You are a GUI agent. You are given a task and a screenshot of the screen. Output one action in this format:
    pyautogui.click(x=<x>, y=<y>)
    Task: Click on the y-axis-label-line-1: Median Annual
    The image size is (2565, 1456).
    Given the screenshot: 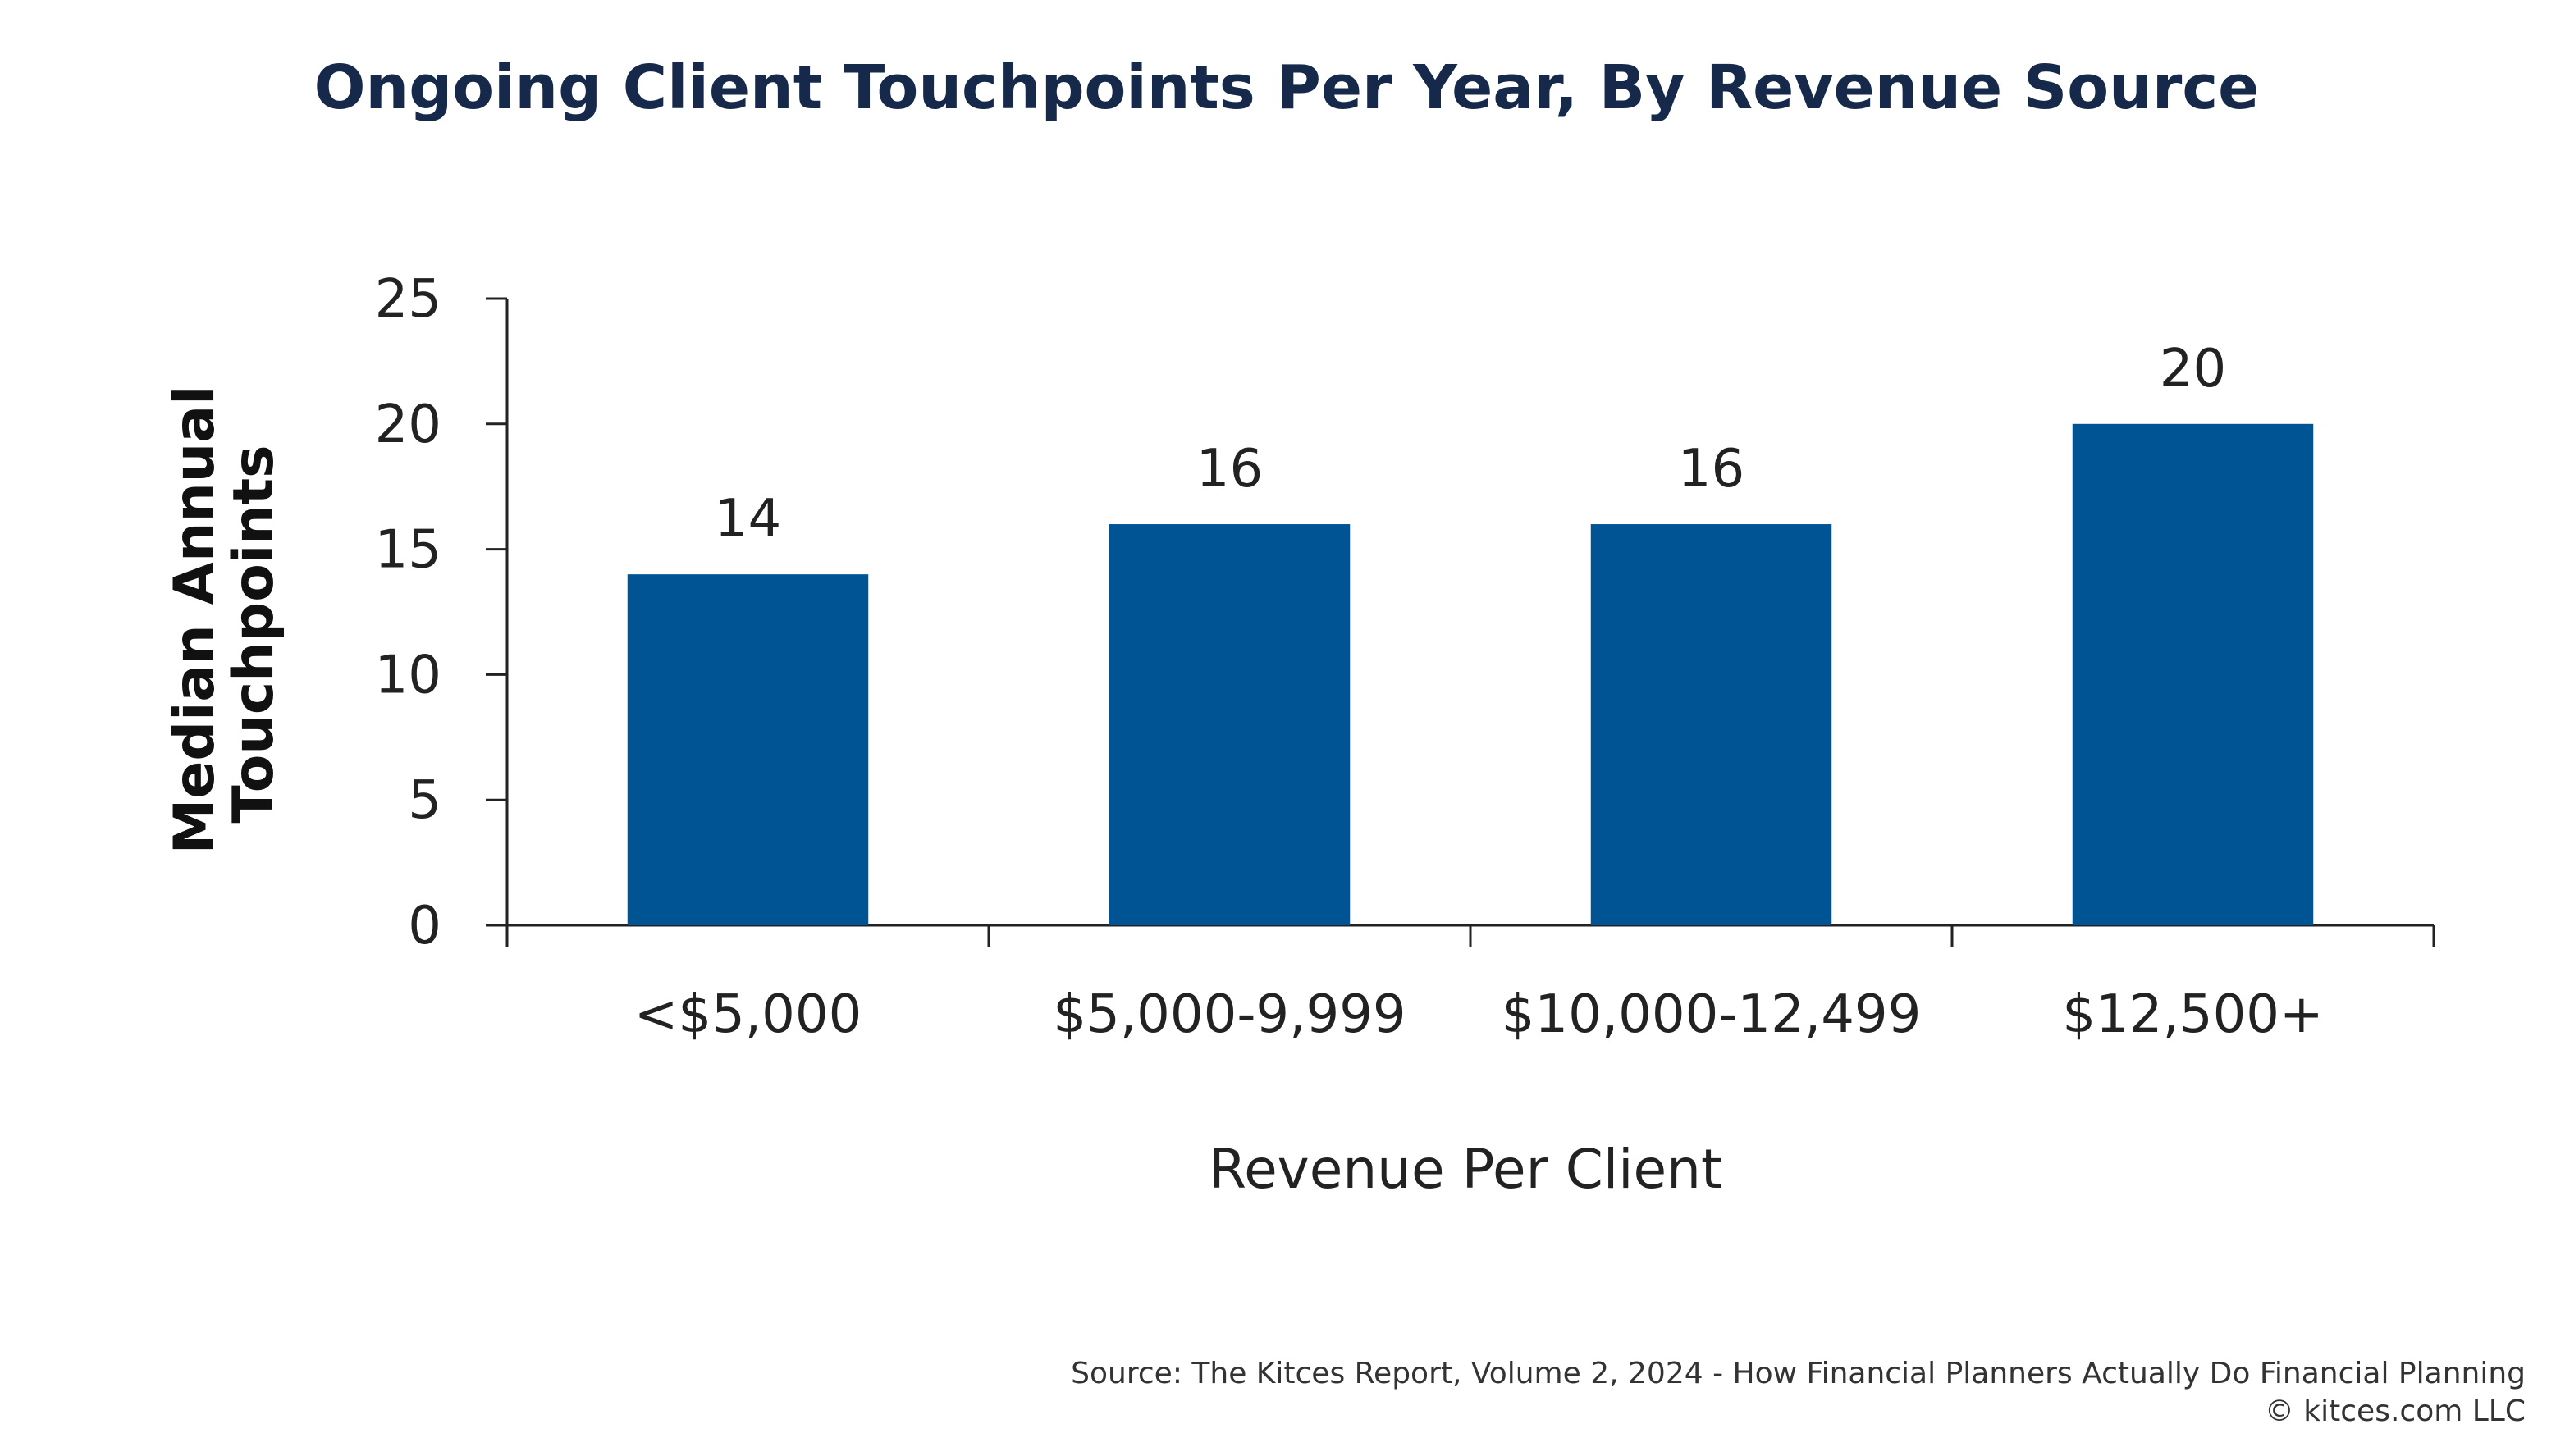 What is the action you would take?
    pyautogui.click(x=195, y=621)
    